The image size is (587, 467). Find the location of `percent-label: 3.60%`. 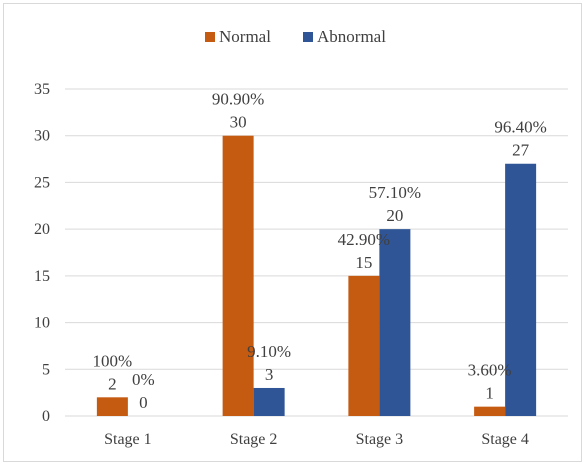

percent-label: 3.60% is located at coordinates (490, 370).